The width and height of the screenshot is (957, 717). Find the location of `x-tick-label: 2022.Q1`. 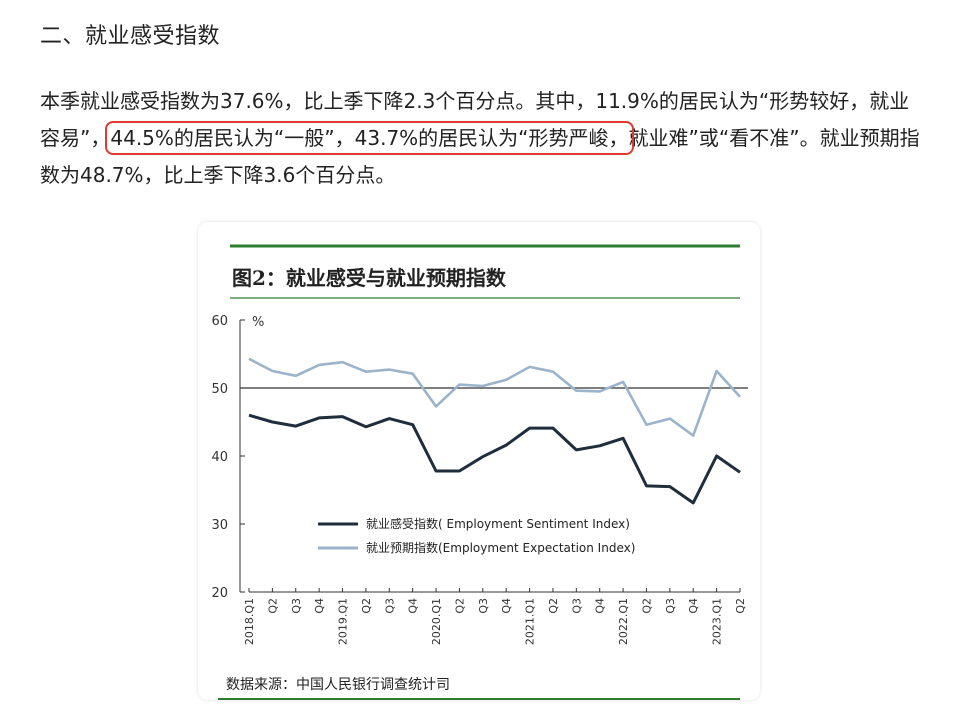

x-tick-label: 2022.Q1 is located at coordinates (623, 621).